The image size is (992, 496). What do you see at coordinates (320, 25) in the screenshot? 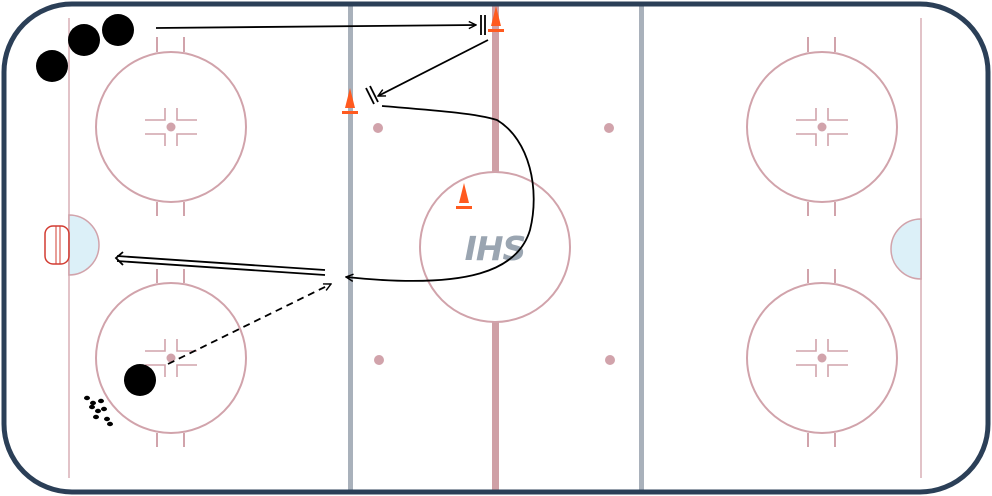
I see `skate-path-top` at bounding box center [320, 25].